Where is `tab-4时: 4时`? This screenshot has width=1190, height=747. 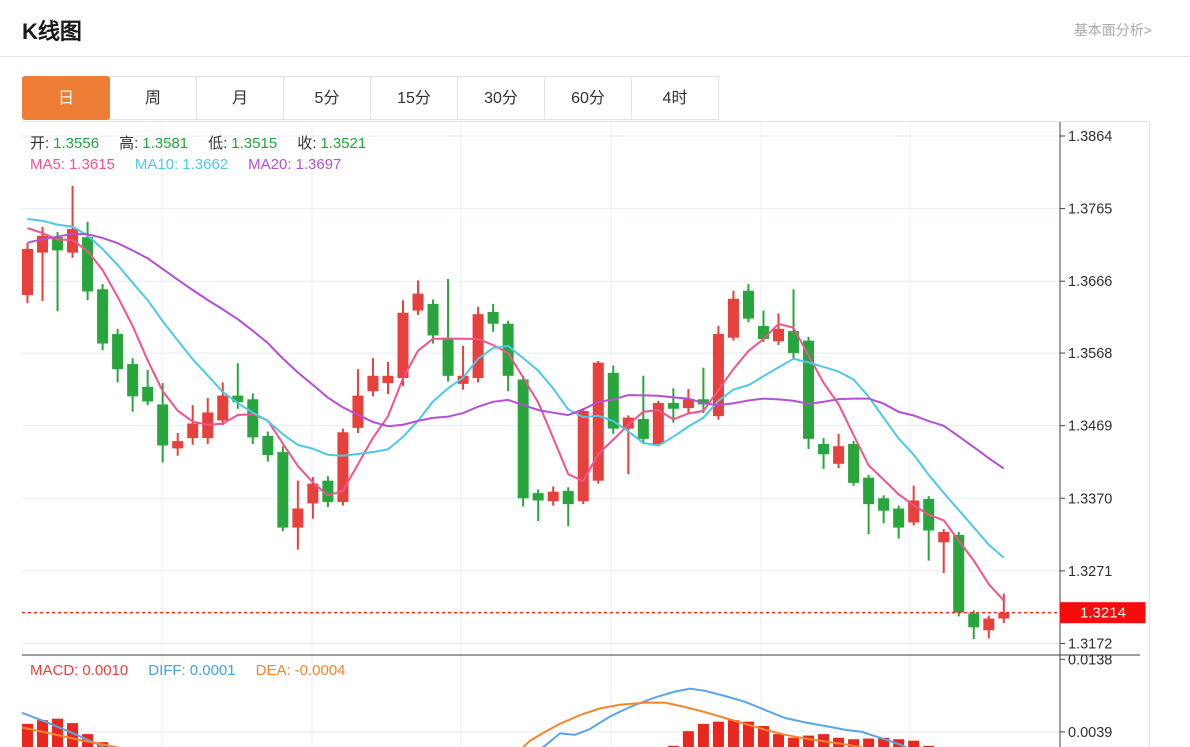 tab-4时: 4时 is located at coordinates (675, 98).